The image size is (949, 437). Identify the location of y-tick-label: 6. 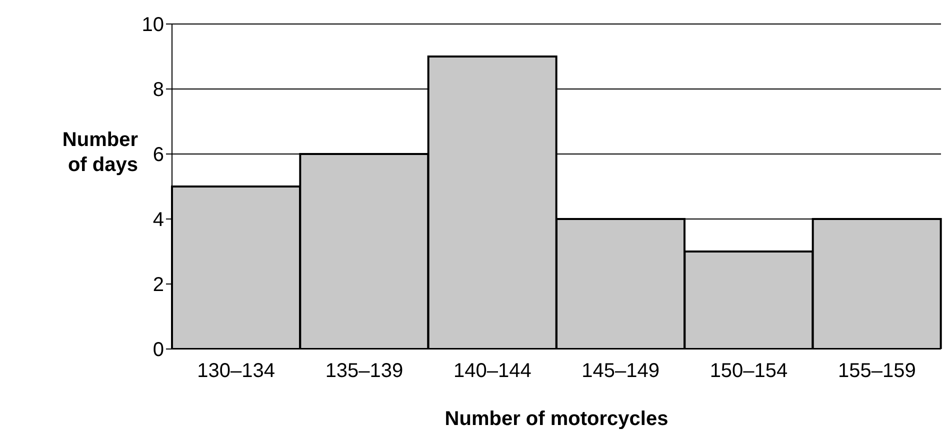
(158, 155).